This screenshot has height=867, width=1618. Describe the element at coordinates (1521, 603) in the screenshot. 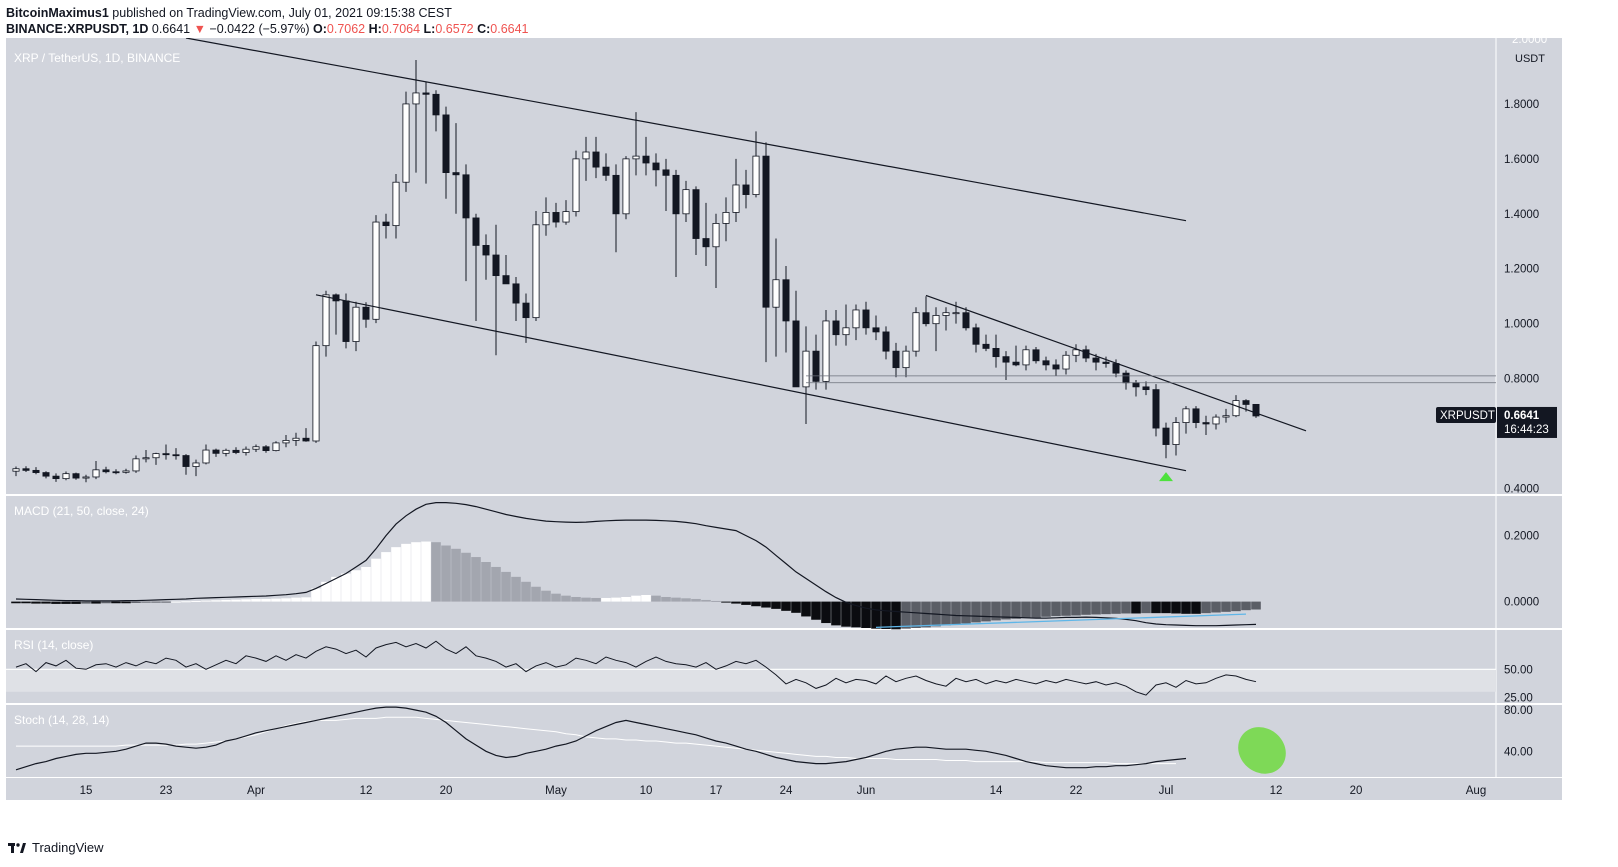

I see `macd-tick-label: 0.0000` at that location.